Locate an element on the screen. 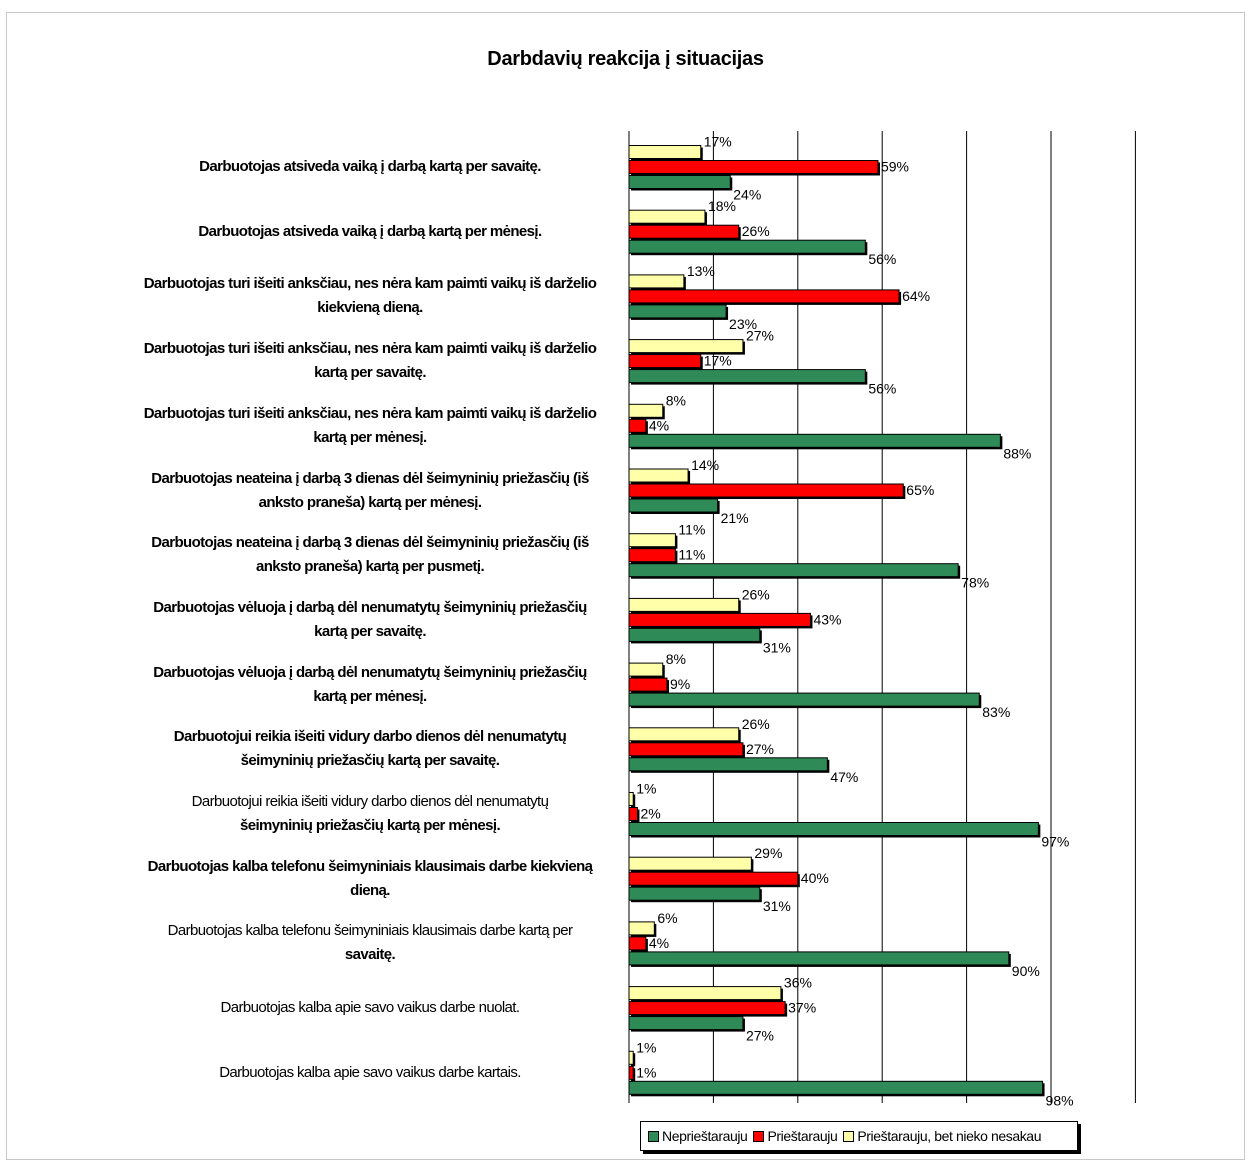  data-label: 36% is located at coordinates (798, 983).